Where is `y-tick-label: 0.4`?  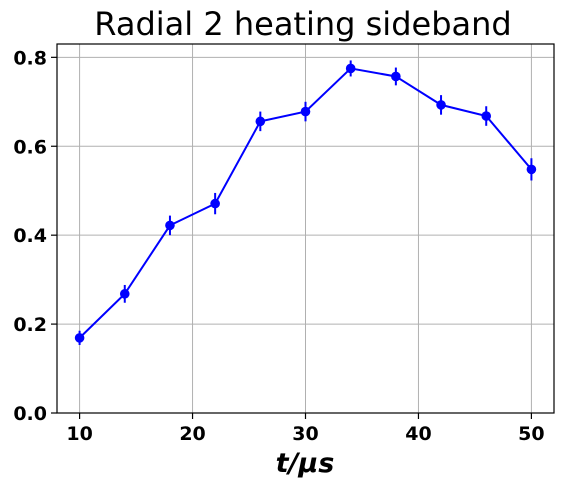
y-tick-label: 0.4 is located at coordinates (30, 236).